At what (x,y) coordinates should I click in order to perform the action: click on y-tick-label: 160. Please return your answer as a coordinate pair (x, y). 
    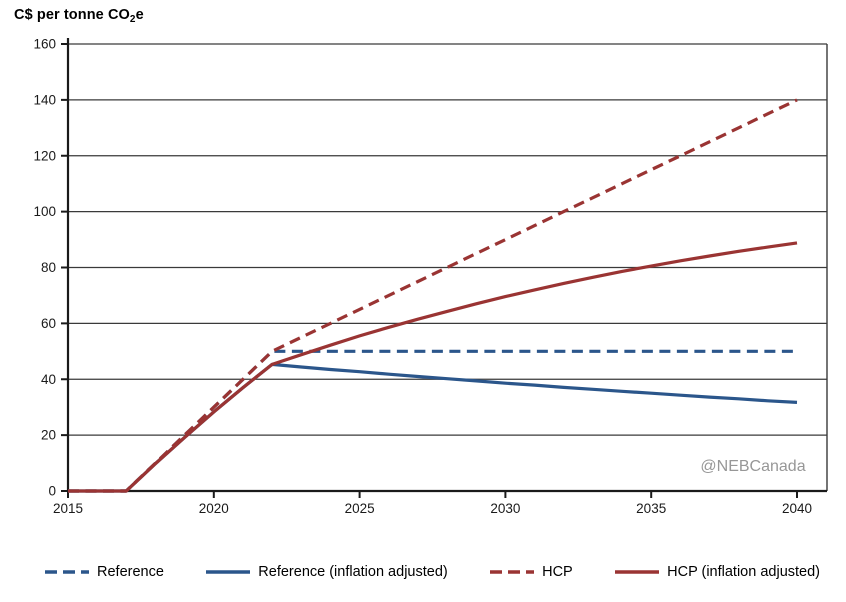
    Looking at the image, I should click on (44, 44).